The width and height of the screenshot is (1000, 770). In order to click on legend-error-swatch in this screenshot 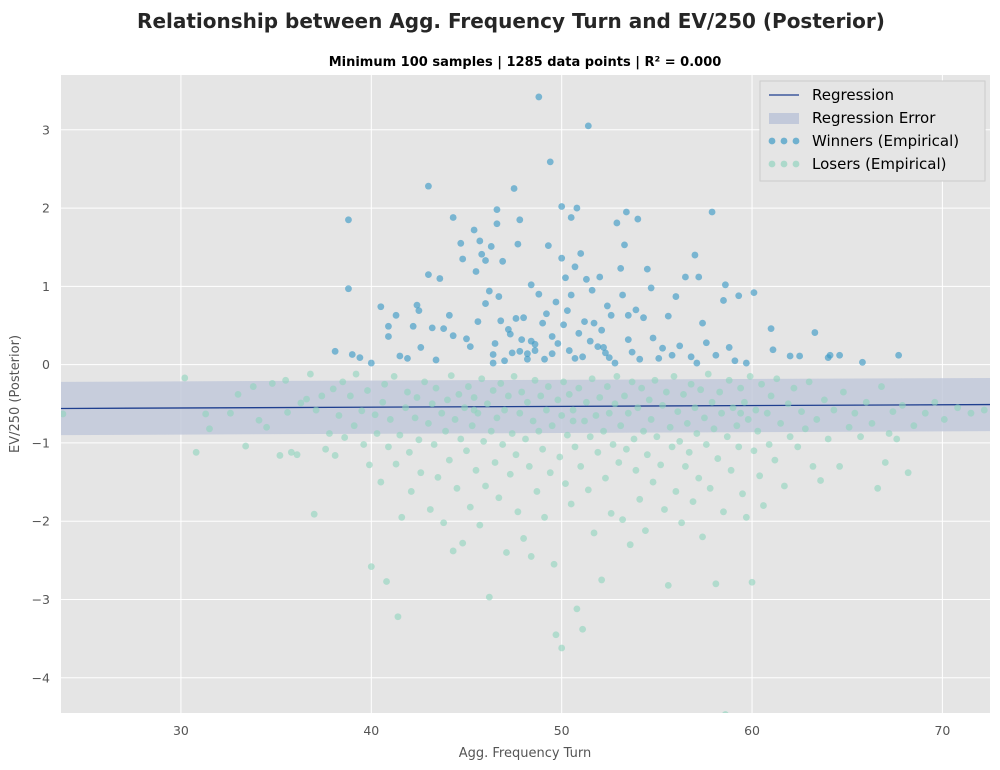, I will do `click(784, 118)`.